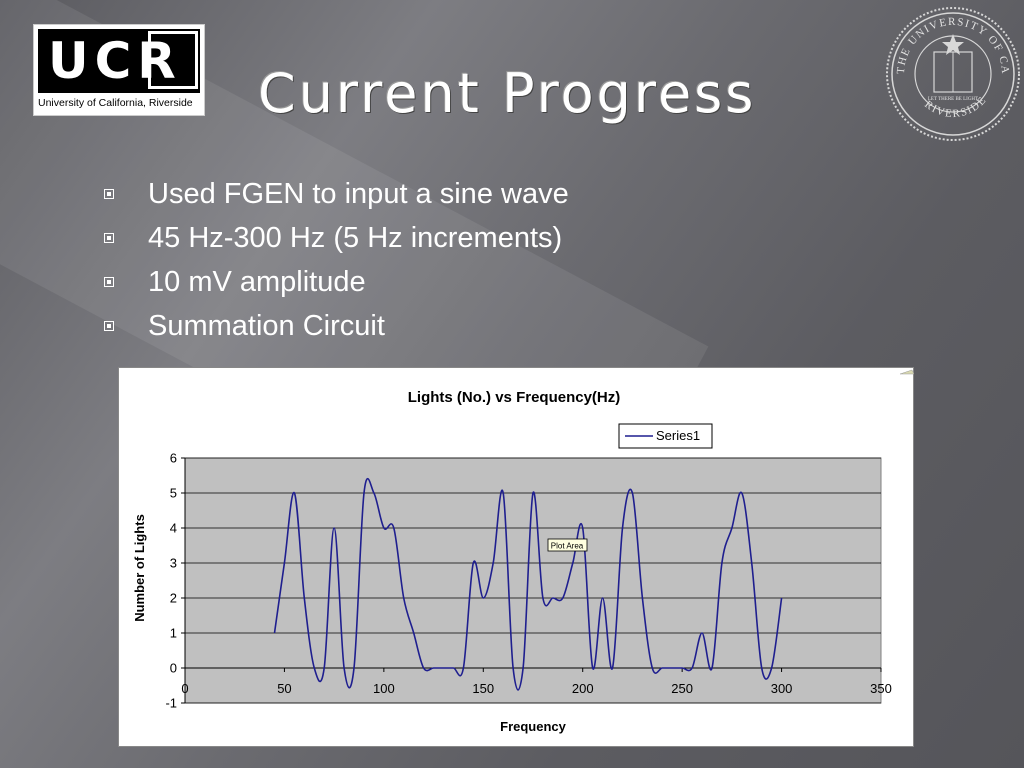  What do you see at coordinates (173, 668) in the screenshot?
I see `y-tick-label: 0` at bounding box center [173, 668].